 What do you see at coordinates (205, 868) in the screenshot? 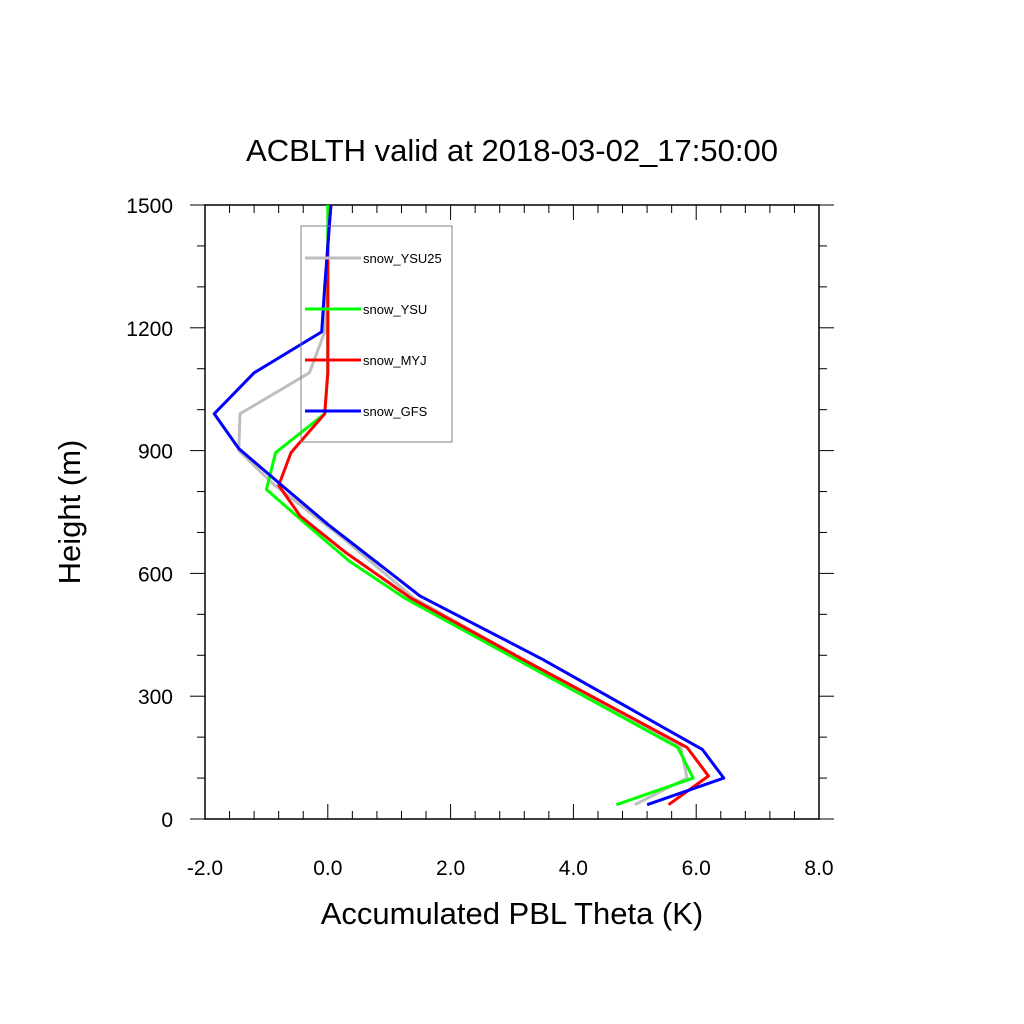
I see `x-tick-label: -2.0` at bounding box center [205, 868].